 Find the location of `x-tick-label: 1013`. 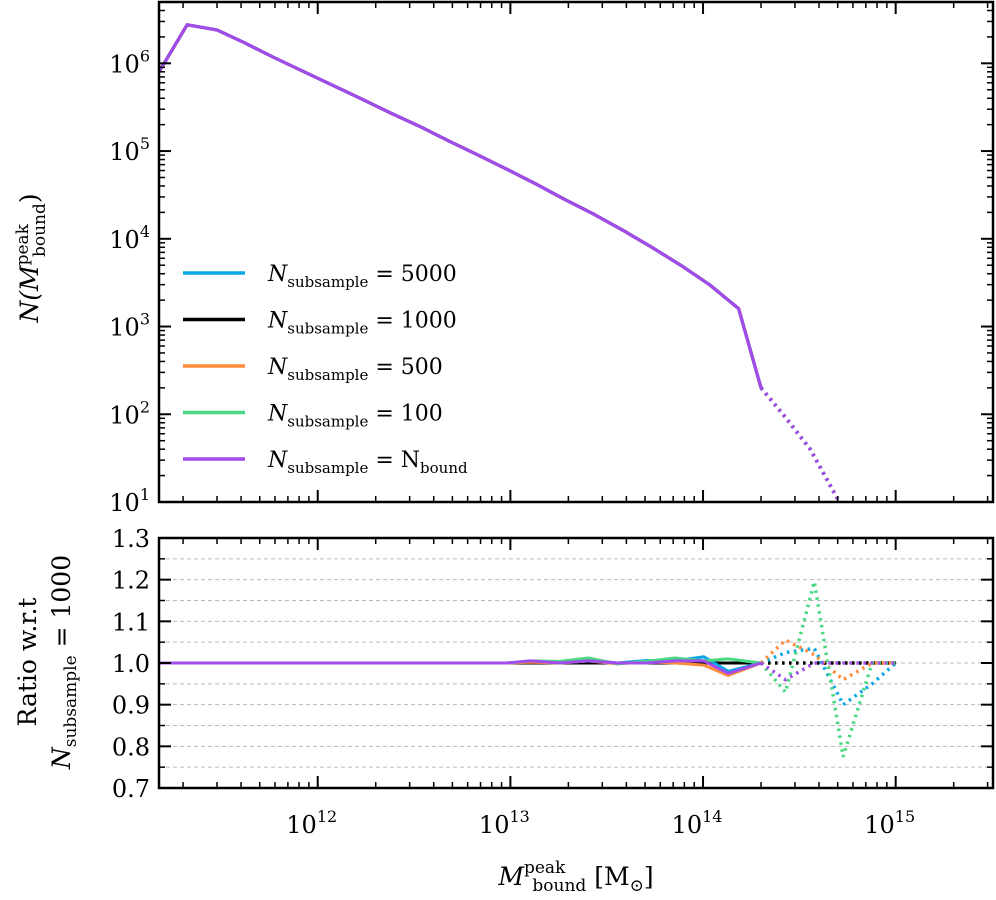

x-tick-label: 1013 is located at coordinates (504, 823).